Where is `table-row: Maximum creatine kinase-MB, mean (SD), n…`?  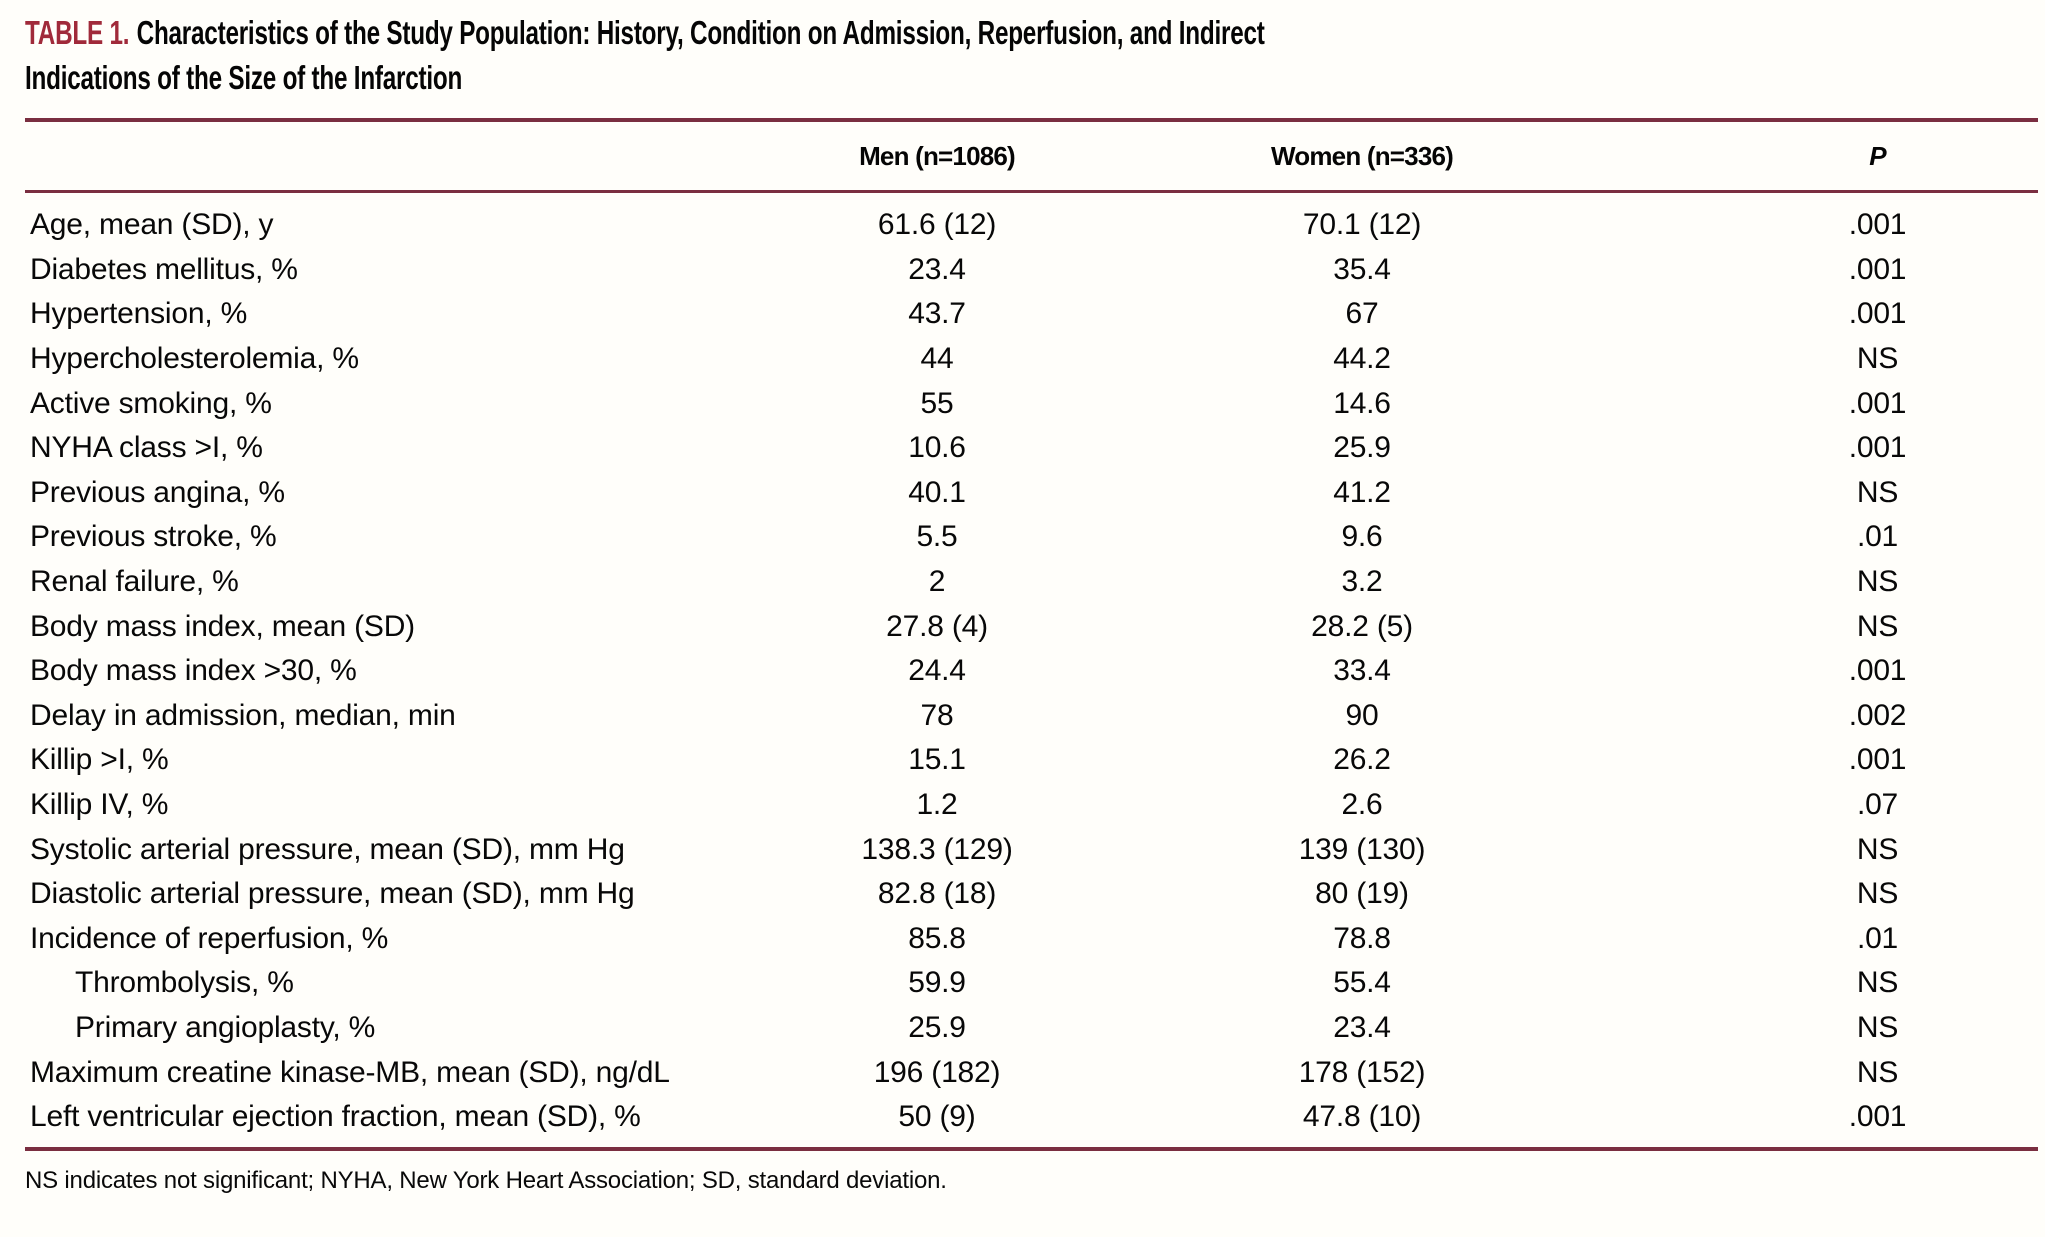
table-row: Maximum creatine kinase-MB, mean (SD), n… is located at coordinates (1031, 1072).